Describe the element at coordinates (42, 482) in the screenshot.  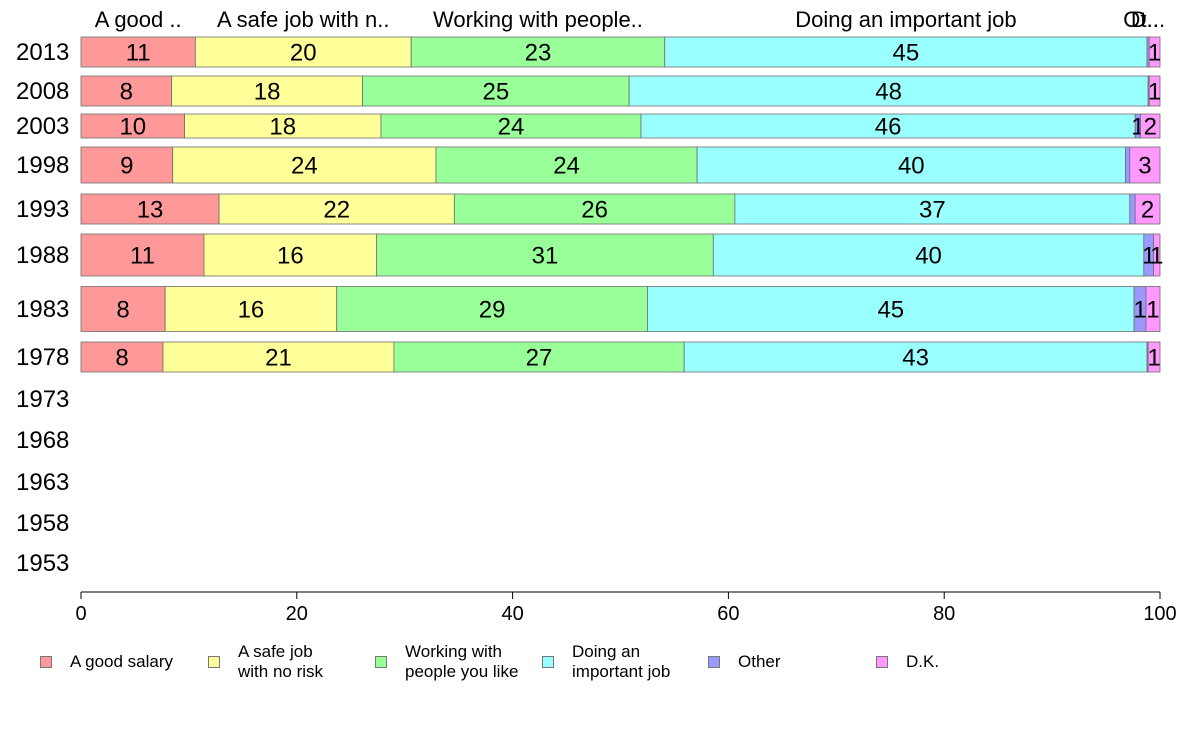
I see `category-label-1963: 1963` at that location.